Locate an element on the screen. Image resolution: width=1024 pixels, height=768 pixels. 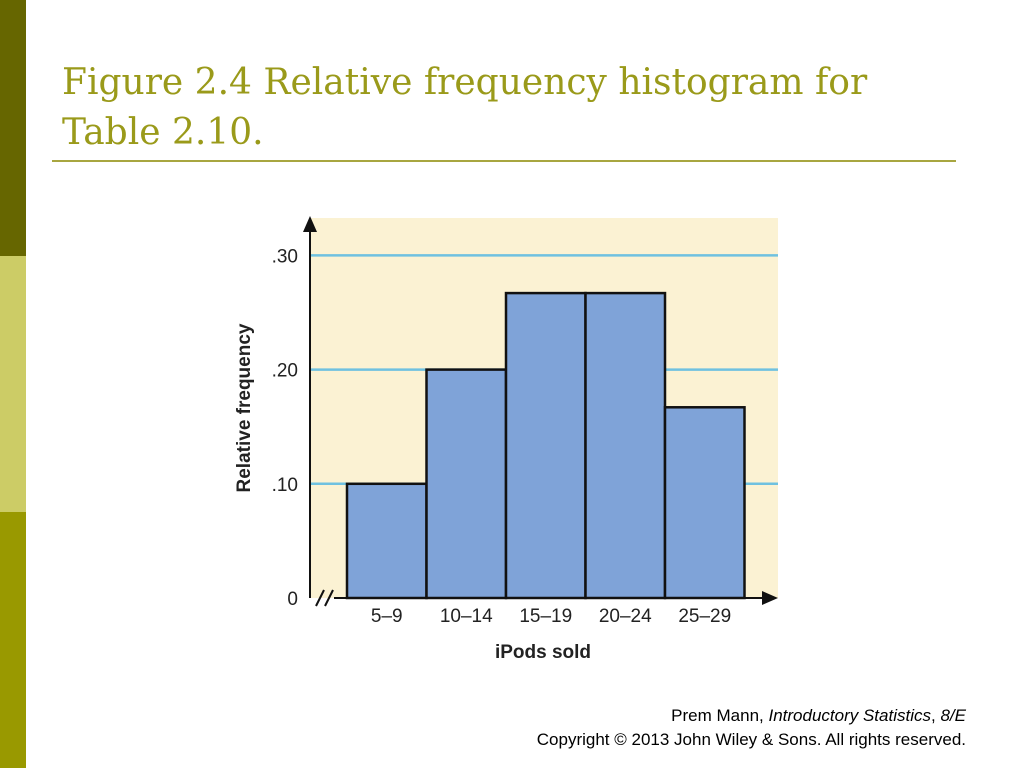
accent-bar-mid is located at coordinates (13, 640).